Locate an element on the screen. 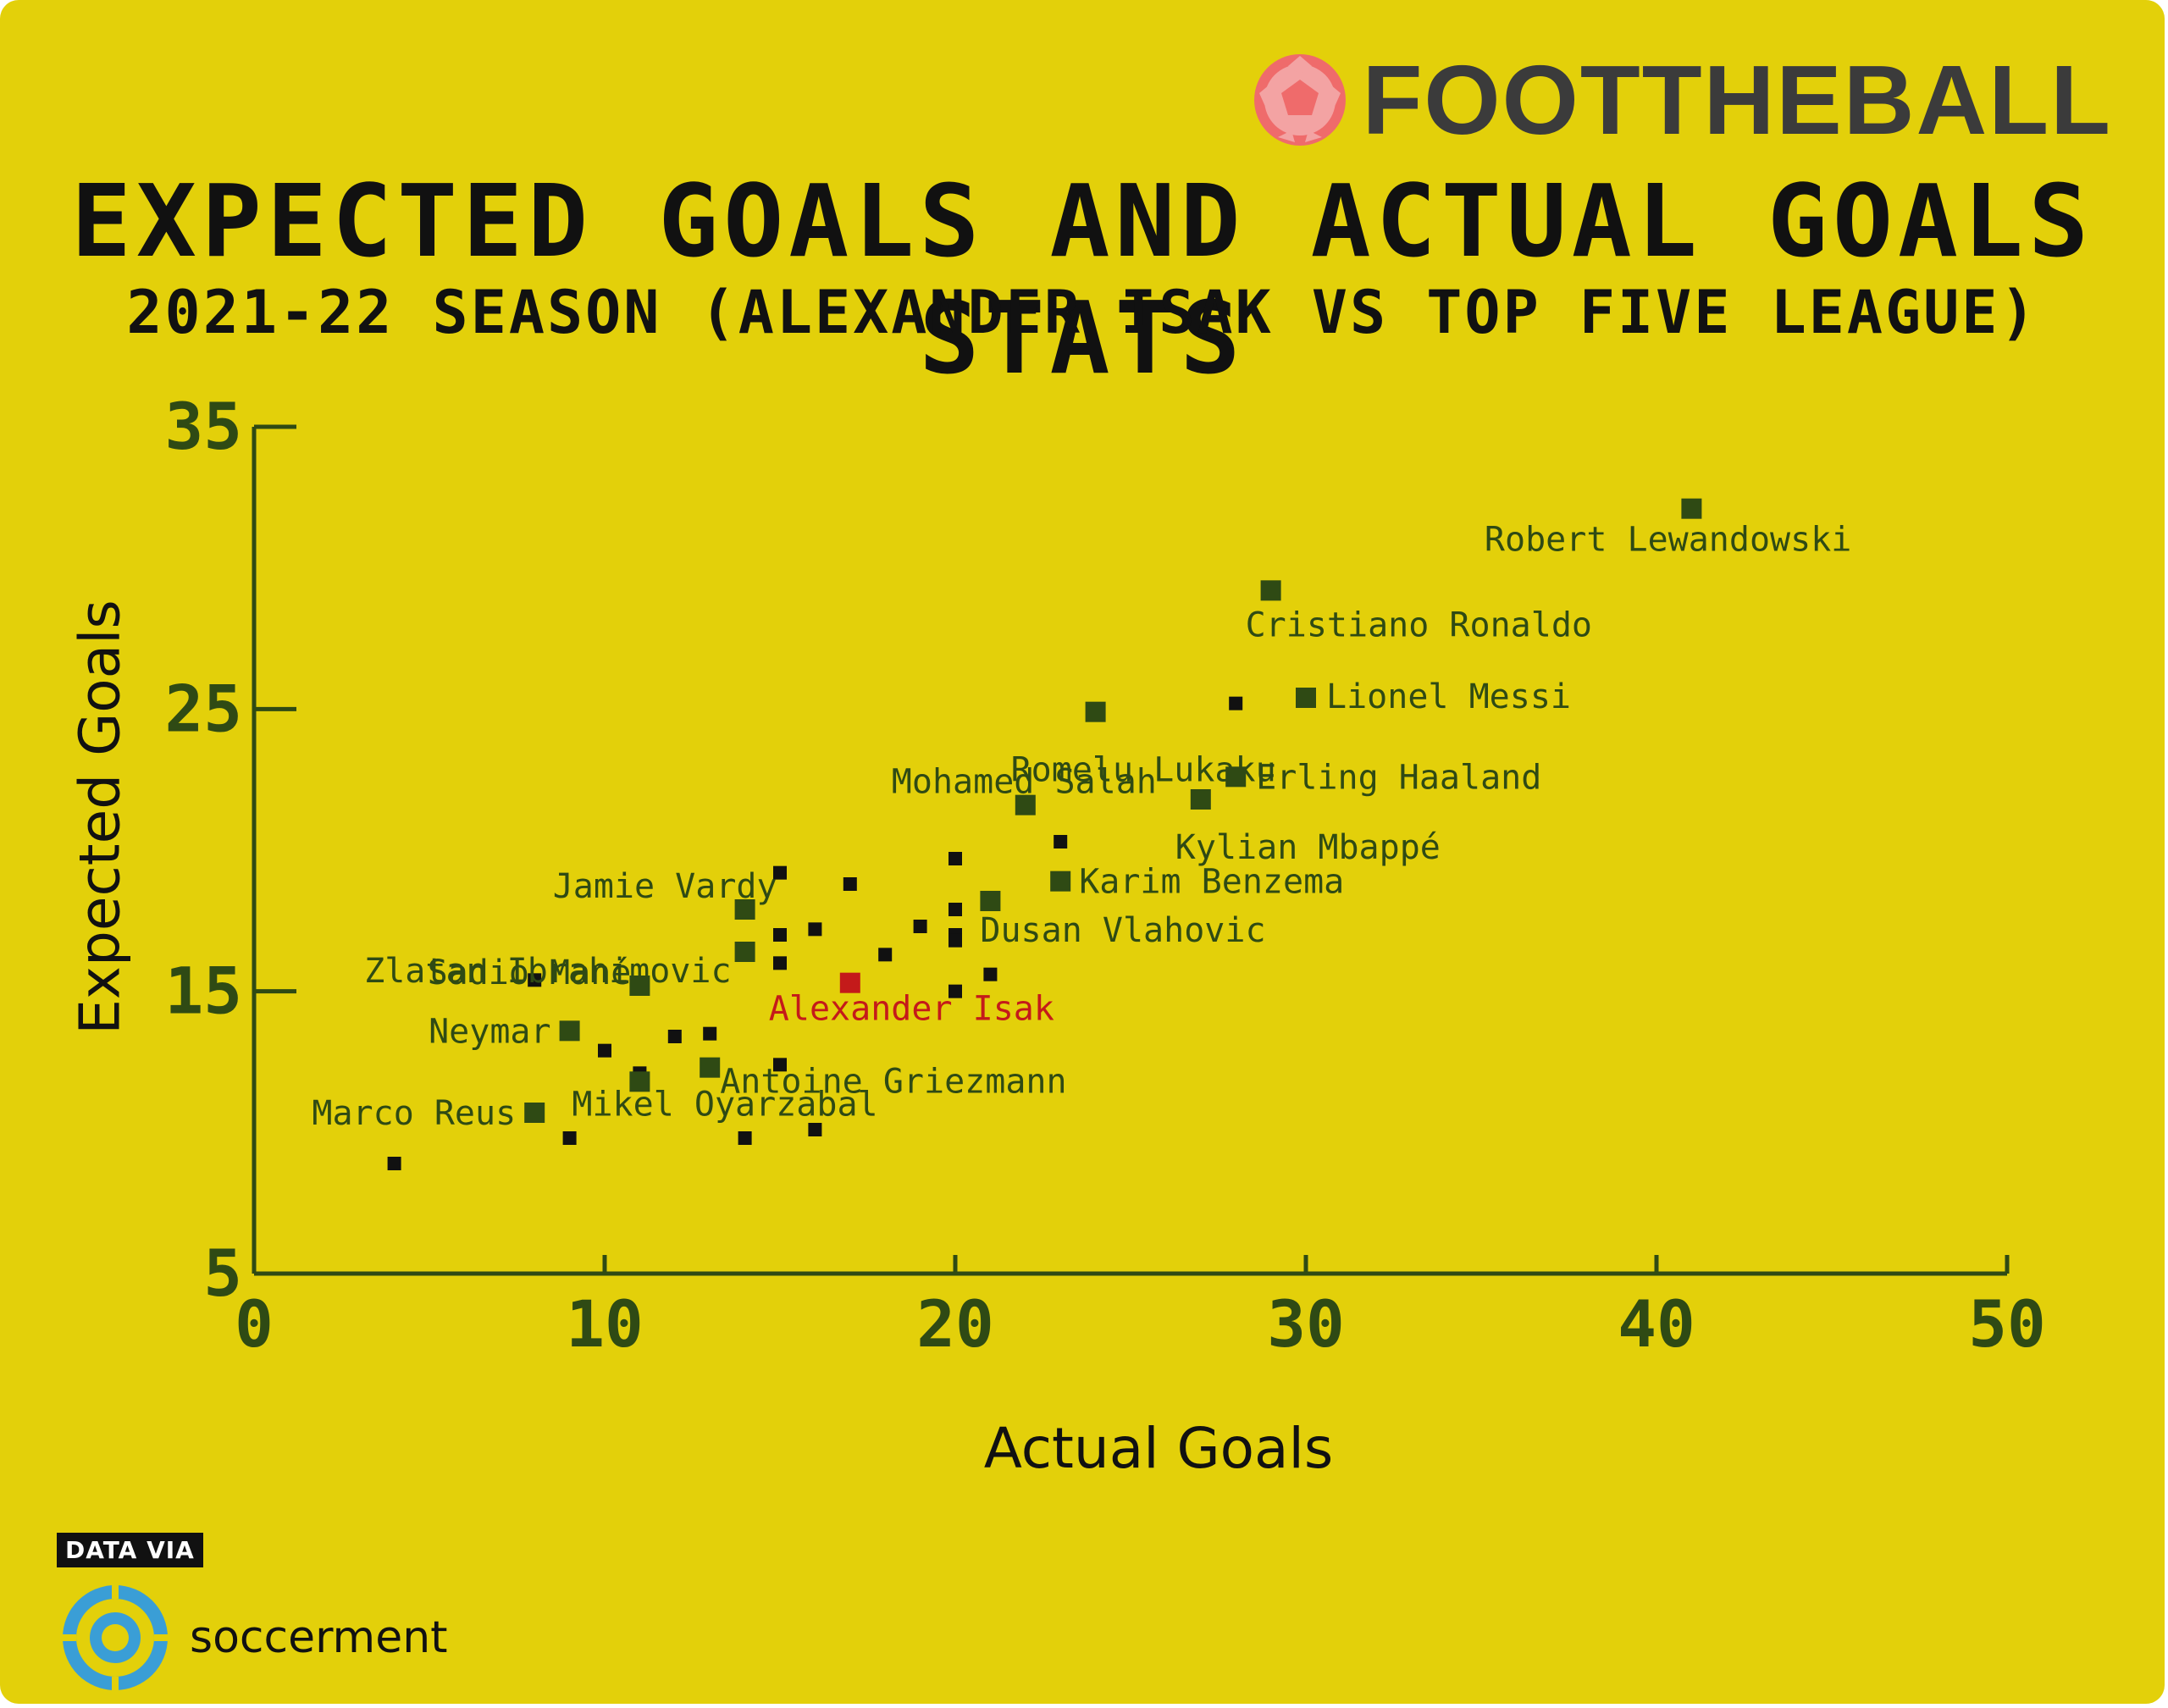 This screenshot has height=1708, width=2168. point-label-robert-lewandowski: Robert Lewandowski is located at coordinates (1668, 541).